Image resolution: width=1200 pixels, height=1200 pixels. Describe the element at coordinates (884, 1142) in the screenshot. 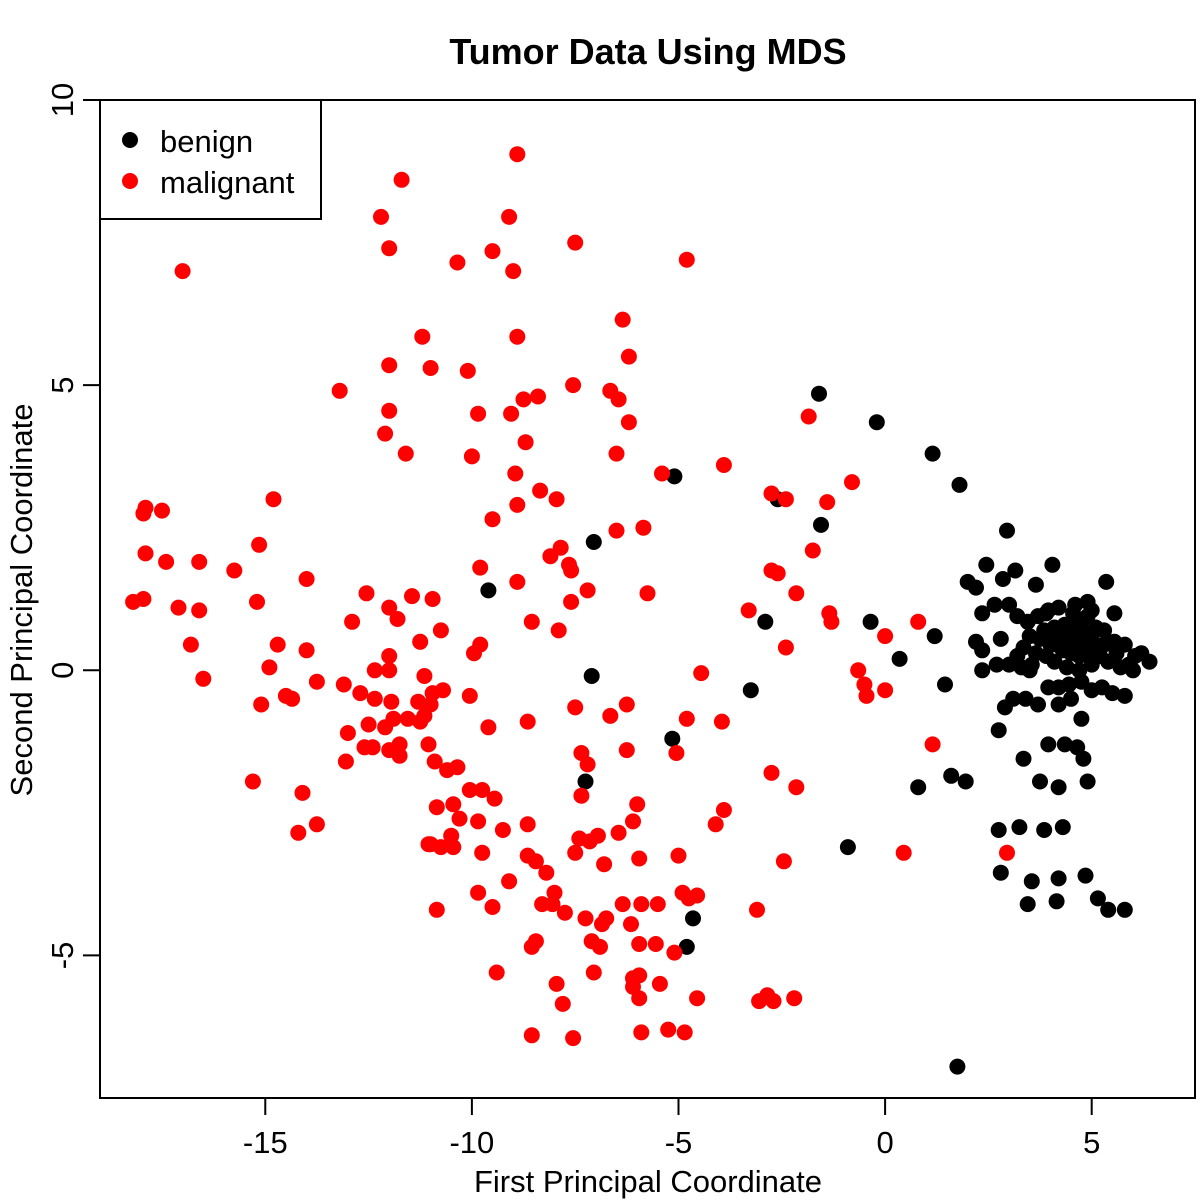

I see `x-tick-label-0: 0` at that location.